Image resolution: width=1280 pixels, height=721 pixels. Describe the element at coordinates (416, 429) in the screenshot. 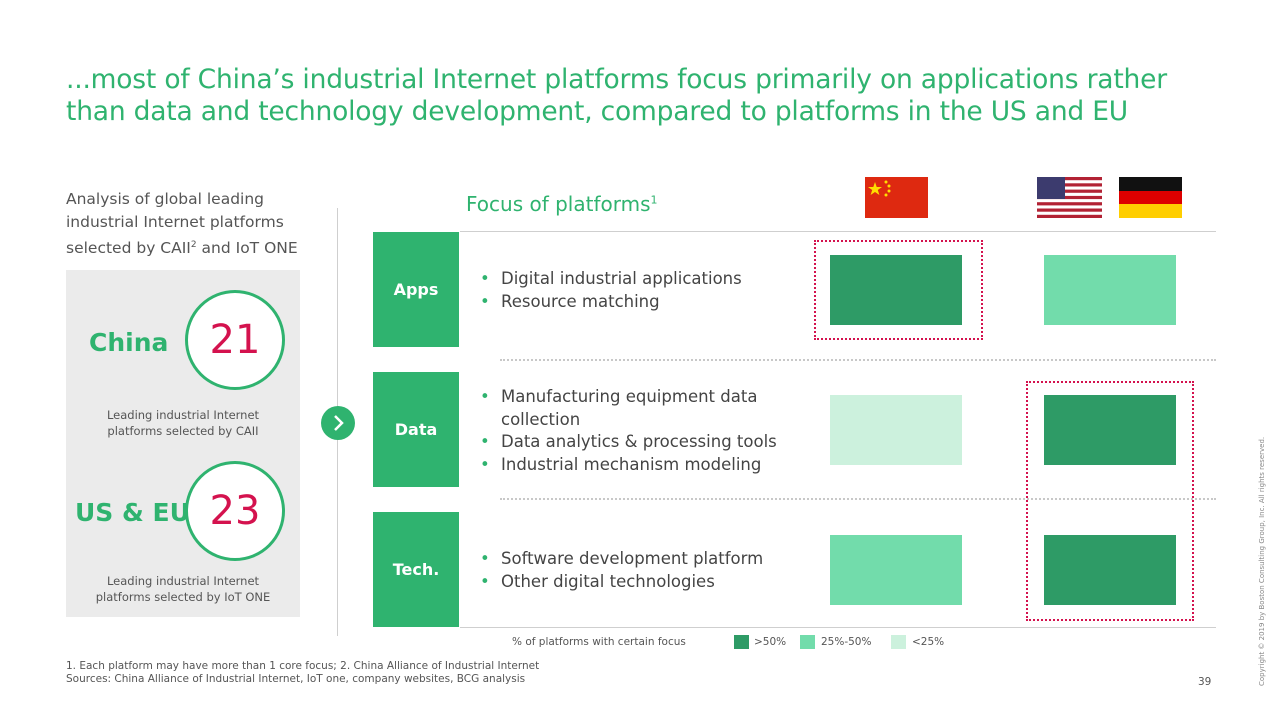

I see `row-label-data: Data` at that location.